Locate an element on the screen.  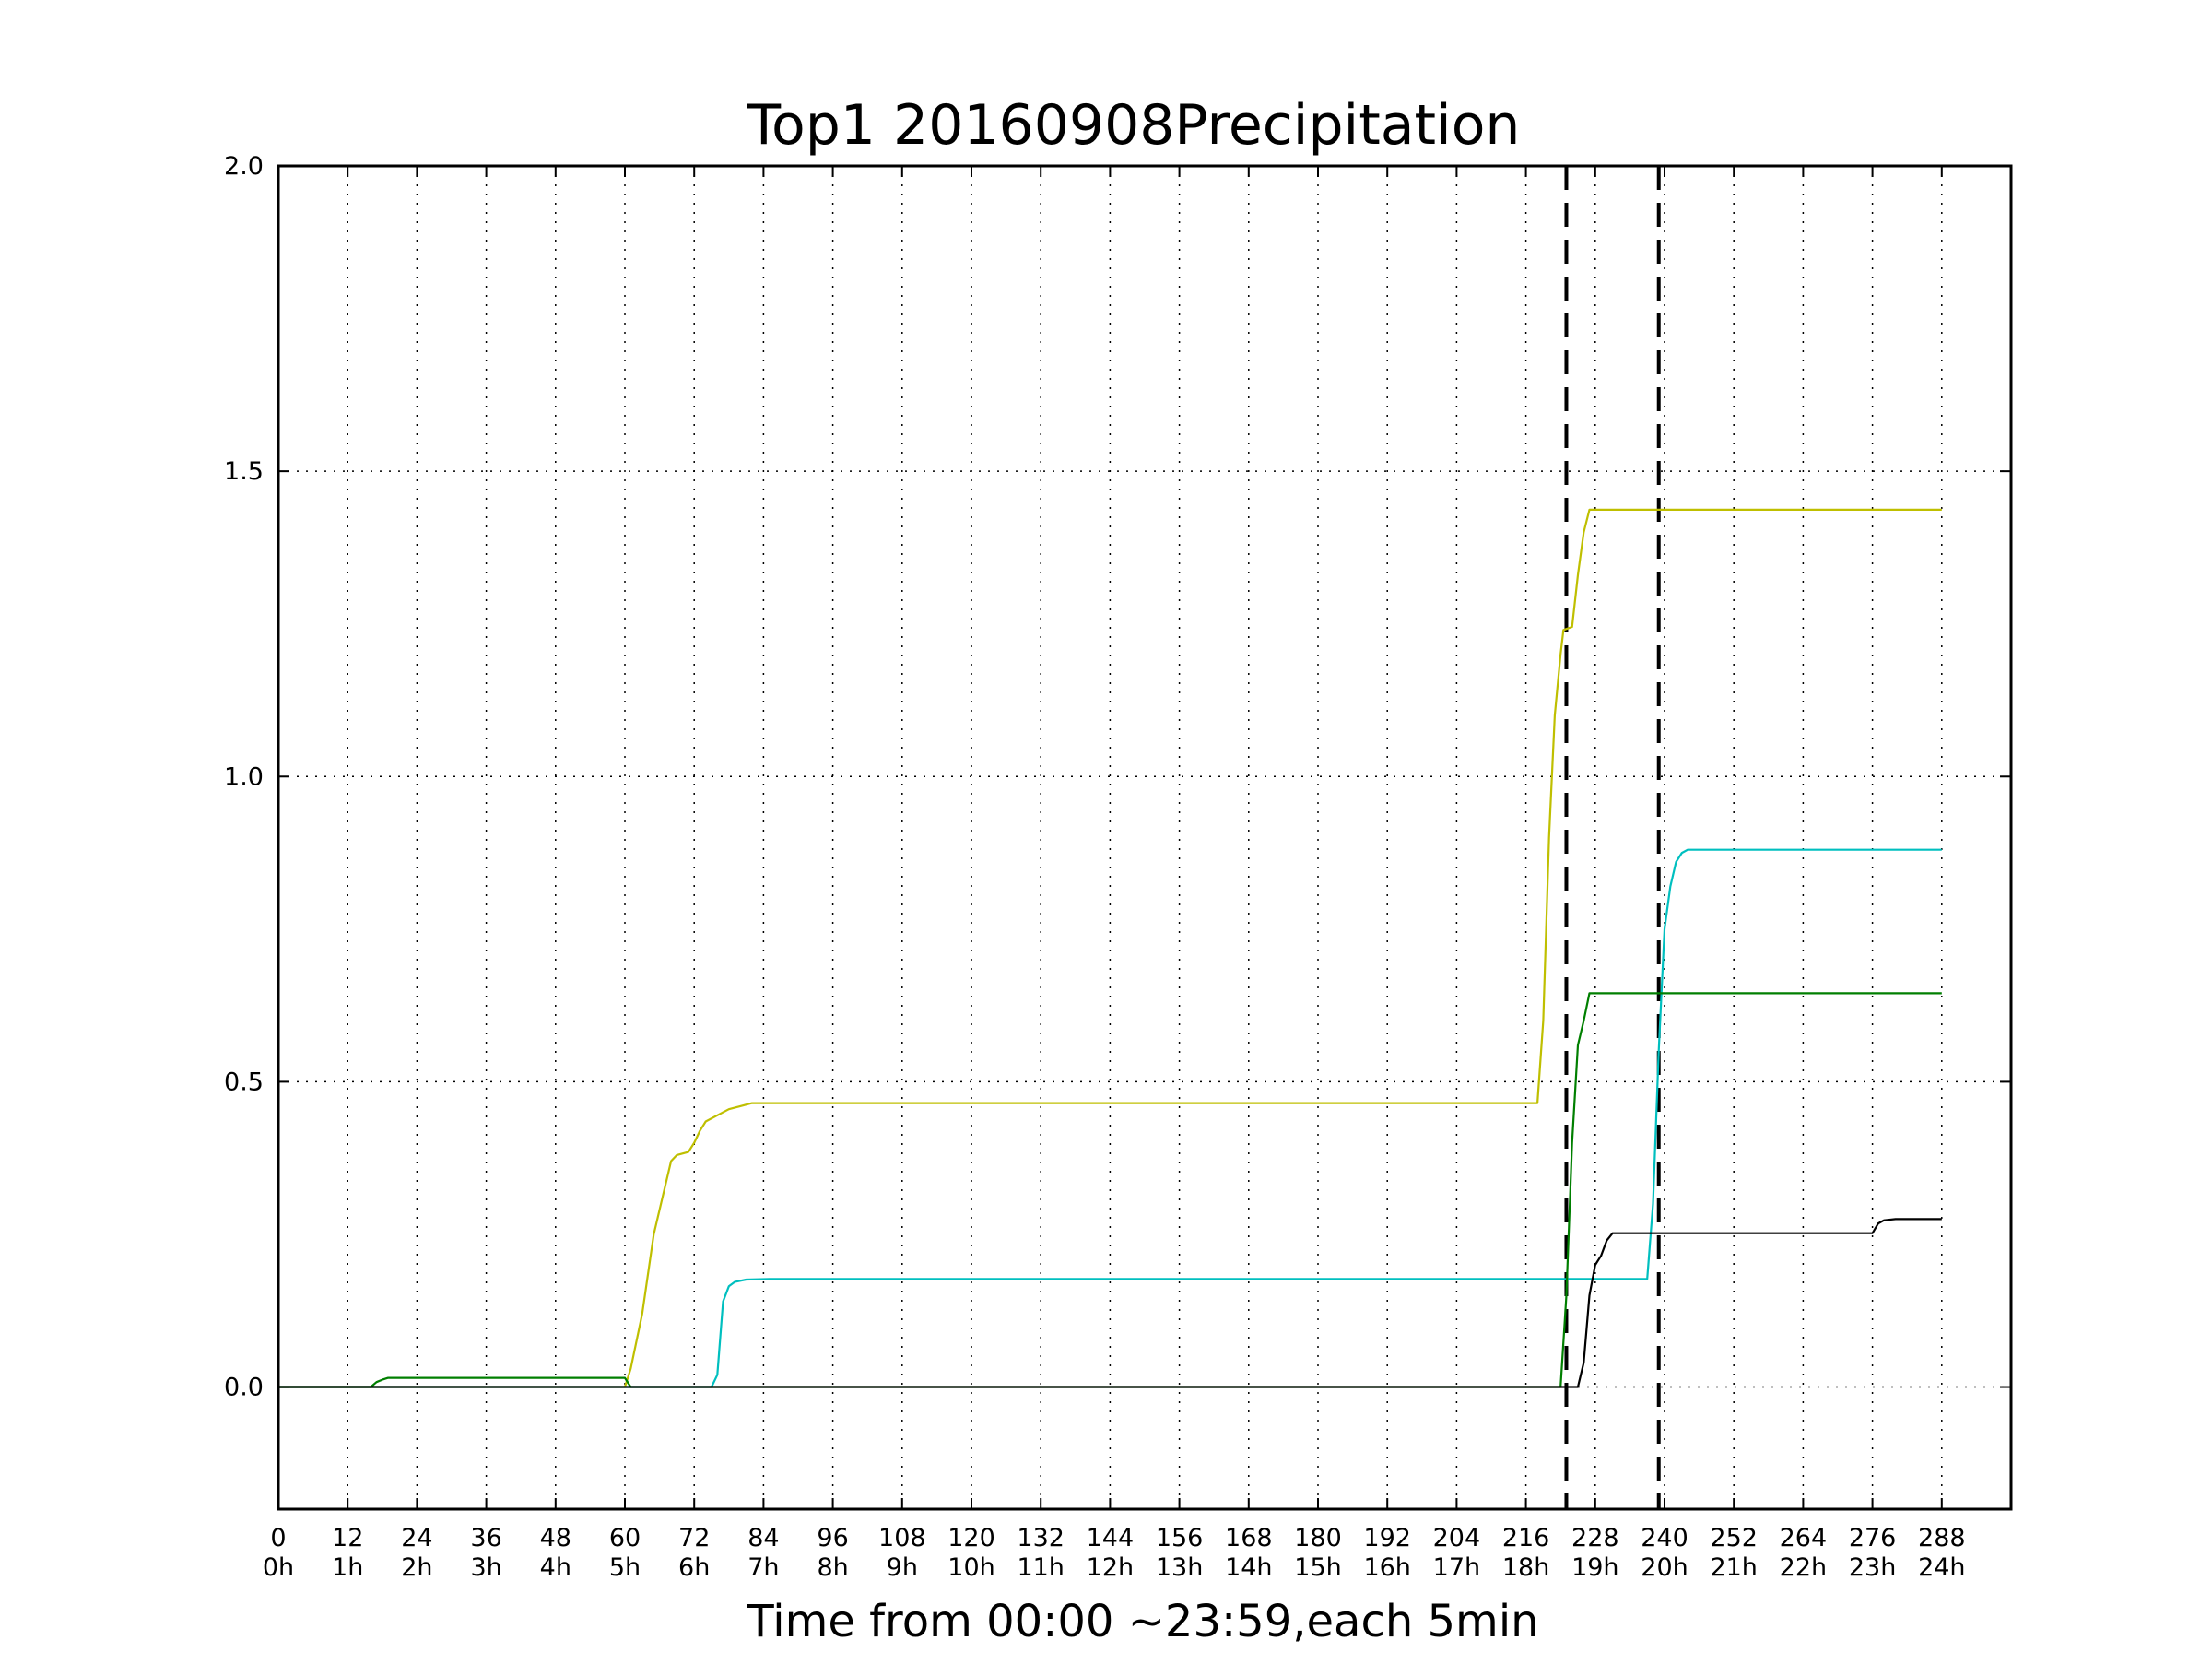
x-tick-label: 12 is located at coordinates (347, 1538).